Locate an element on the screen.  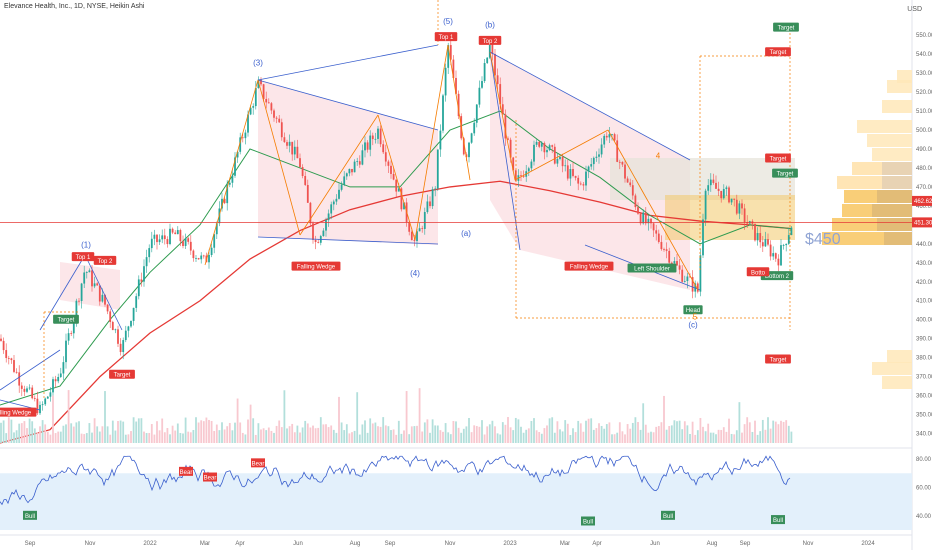
pattern-label: Target is located at coordinates (786, 27).